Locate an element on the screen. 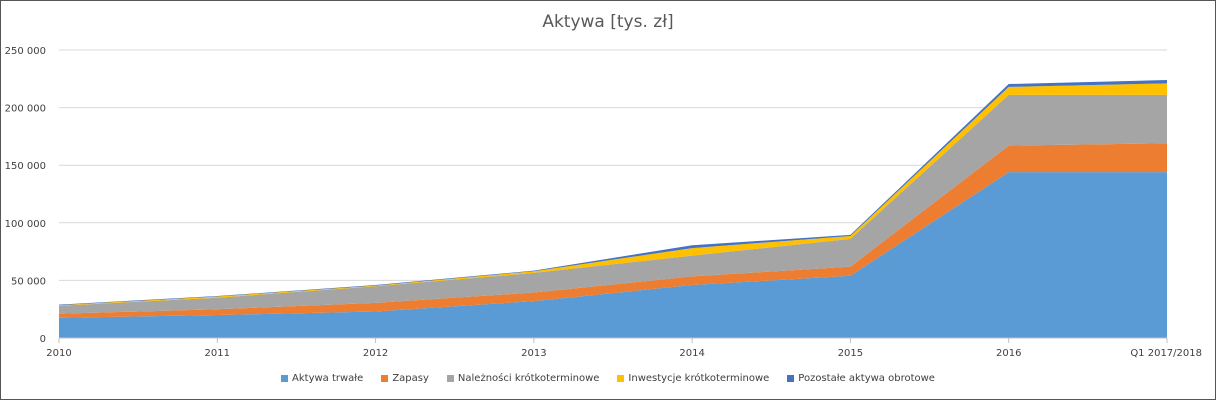 Image resolution: width=1216 pixels, height=400 pixels. x-tick-label: 2013 is located at coordinates (533, 353).